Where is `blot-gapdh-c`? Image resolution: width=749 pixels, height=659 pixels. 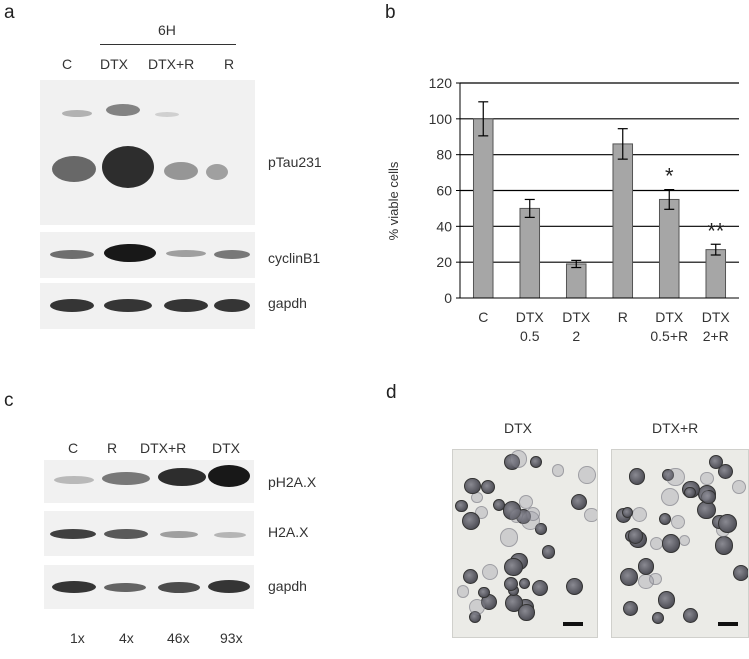
blot-gapdh-c is located at coordinates (149, 587).